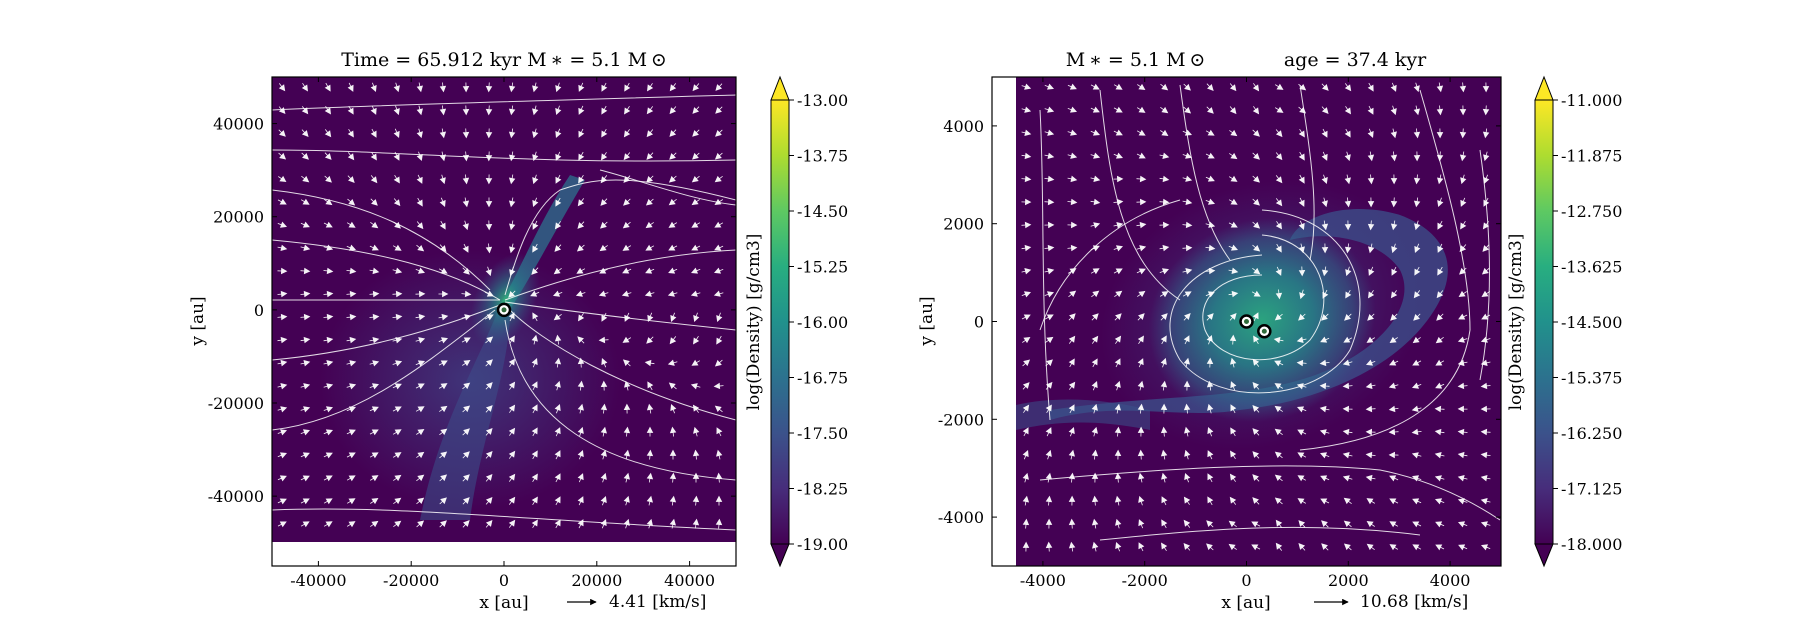  I want to click on left-ytick-label: -20000, so click(236, 403).